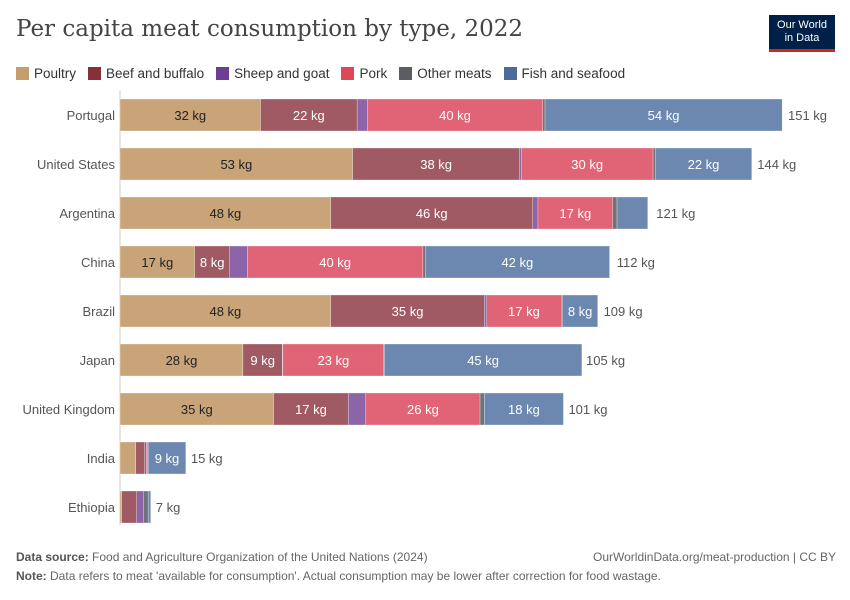  I want to click on segment-label: 48 kg, so click(225, 213).